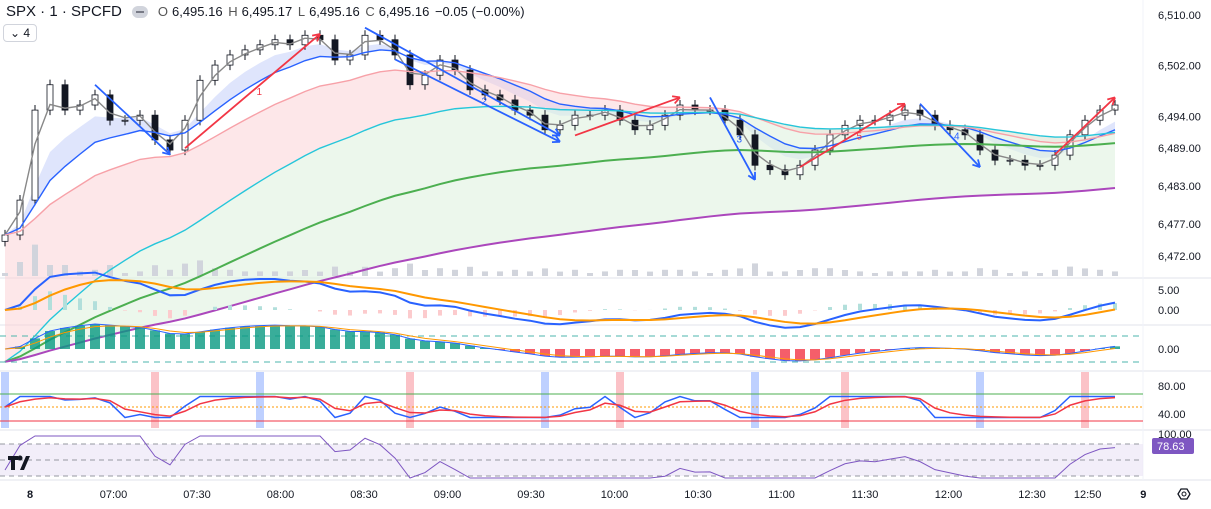 The image size is (1211, 509). What do you see at coordinates (260, 92) in the screenshot?
I see `wave-label: 1` at bounding box center [260, 92].